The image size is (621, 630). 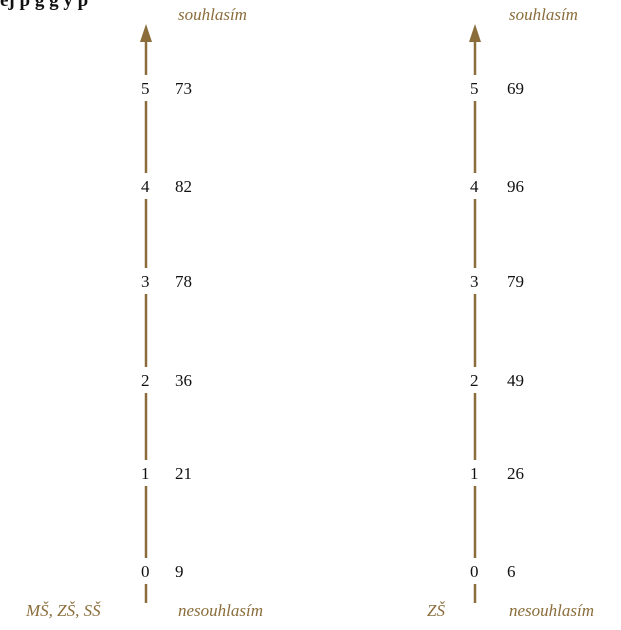 What do you see at coordinates (44, 5) in the screenshot?
I see `header-text: ej p g g y p` at bounding box center [44, 5].